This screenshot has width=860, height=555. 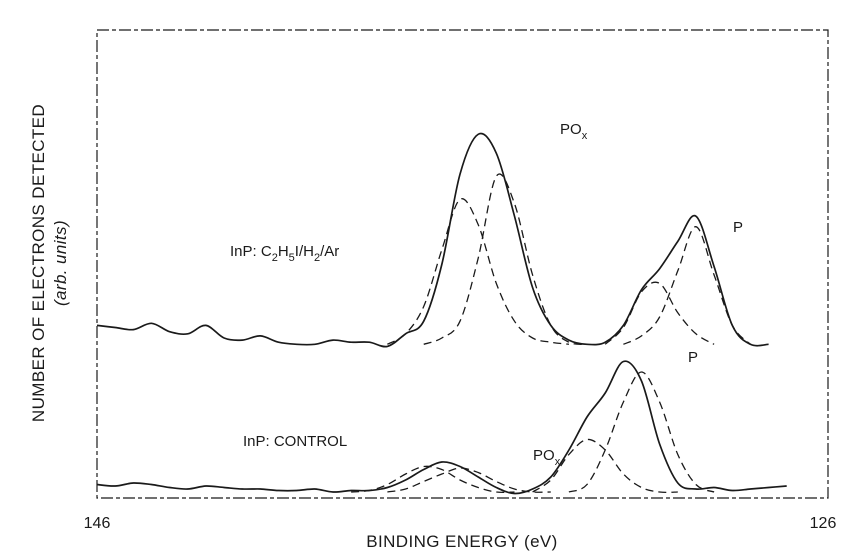 I want to click on annotation-p-lower: P, so click(x=693, y=357).